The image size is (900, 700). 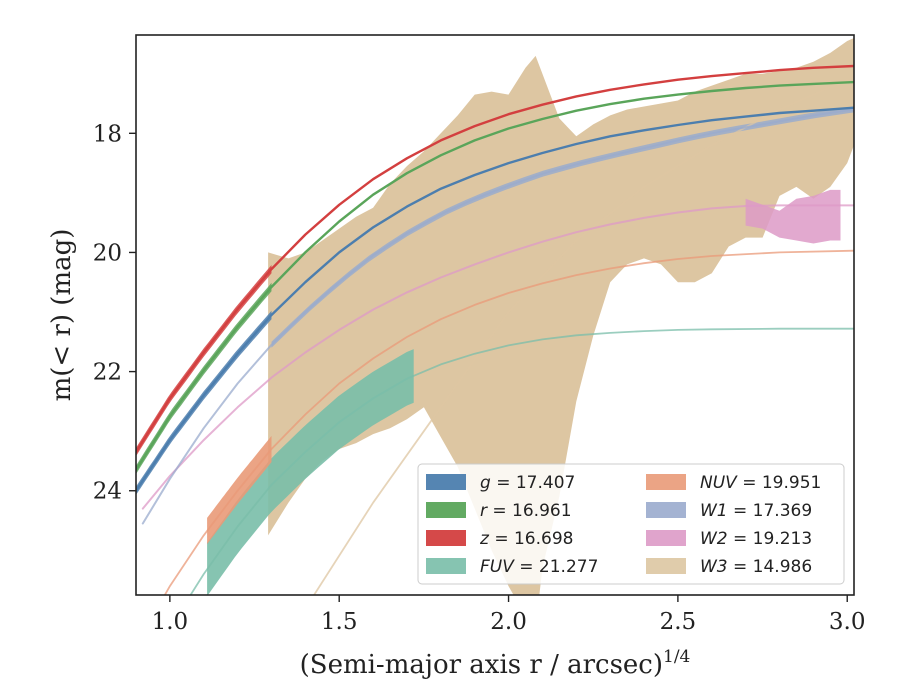 What do you see at coordinates (508, 622) in the screenshot?
I see `x-tick-label: 2.0` at bounding box center [508, 622].